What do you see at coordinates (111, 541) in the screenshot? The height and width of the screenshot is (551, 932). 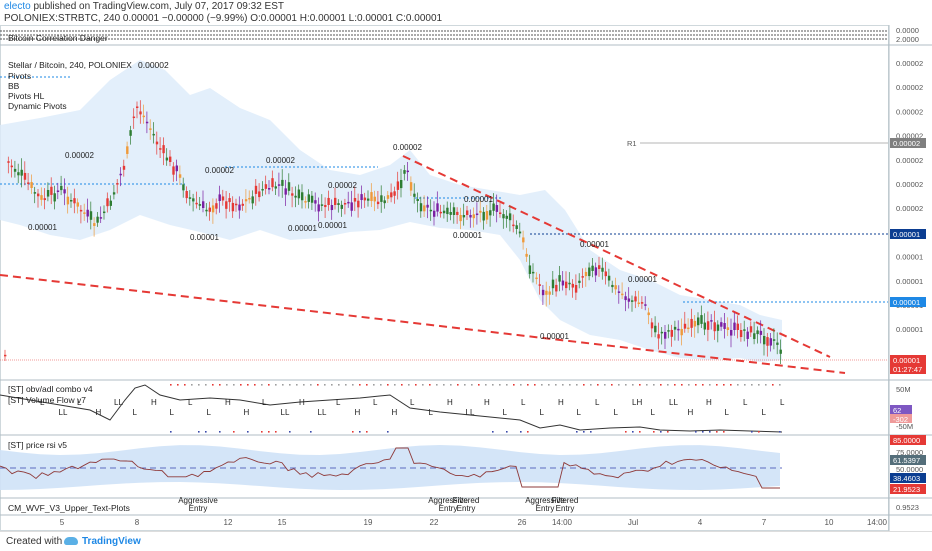 I see `tradingview-brand-link: TradingView` at bounding box center [111, 541].